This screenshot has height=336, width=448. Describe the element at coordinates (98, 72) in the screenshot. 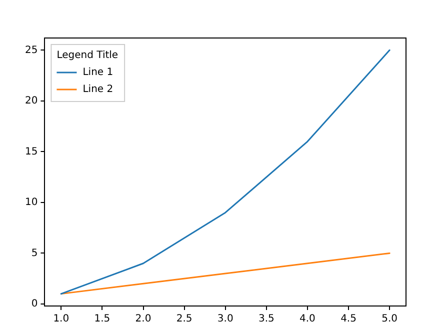

I see `legend-label: Line 1` at that location.